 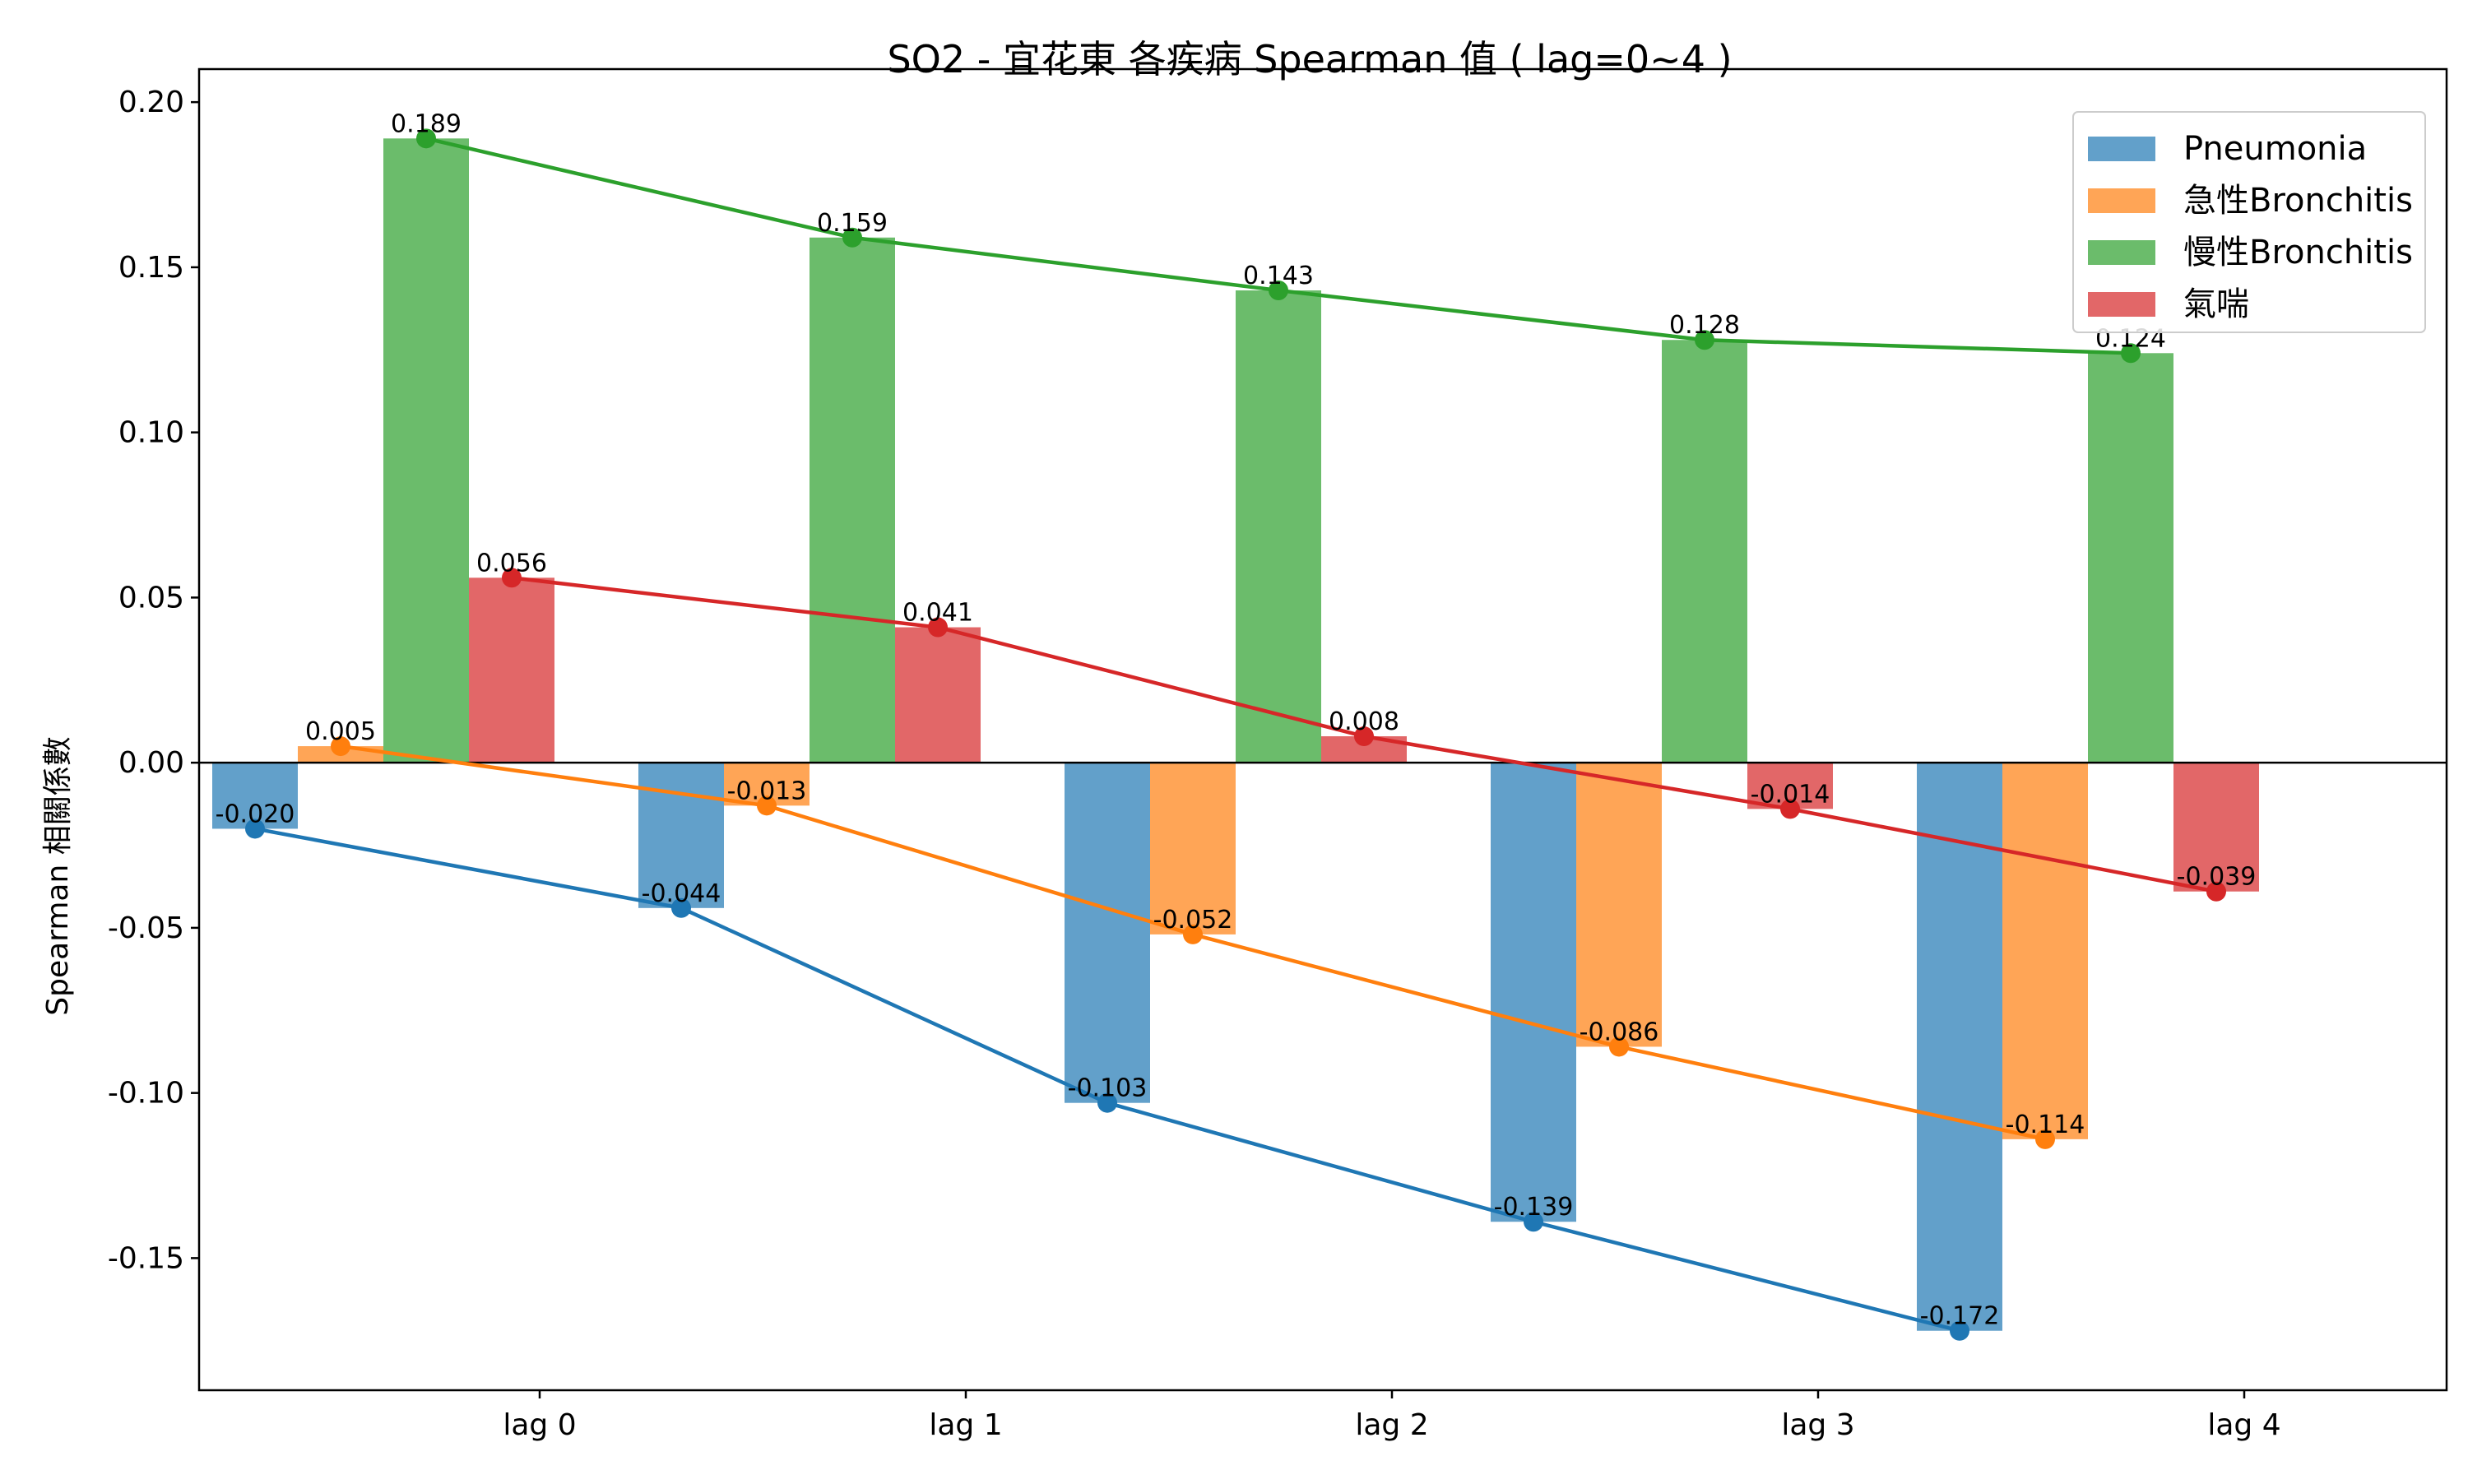 I want to click on x-tick-label: lag 1, so click(x=965, y=1425).